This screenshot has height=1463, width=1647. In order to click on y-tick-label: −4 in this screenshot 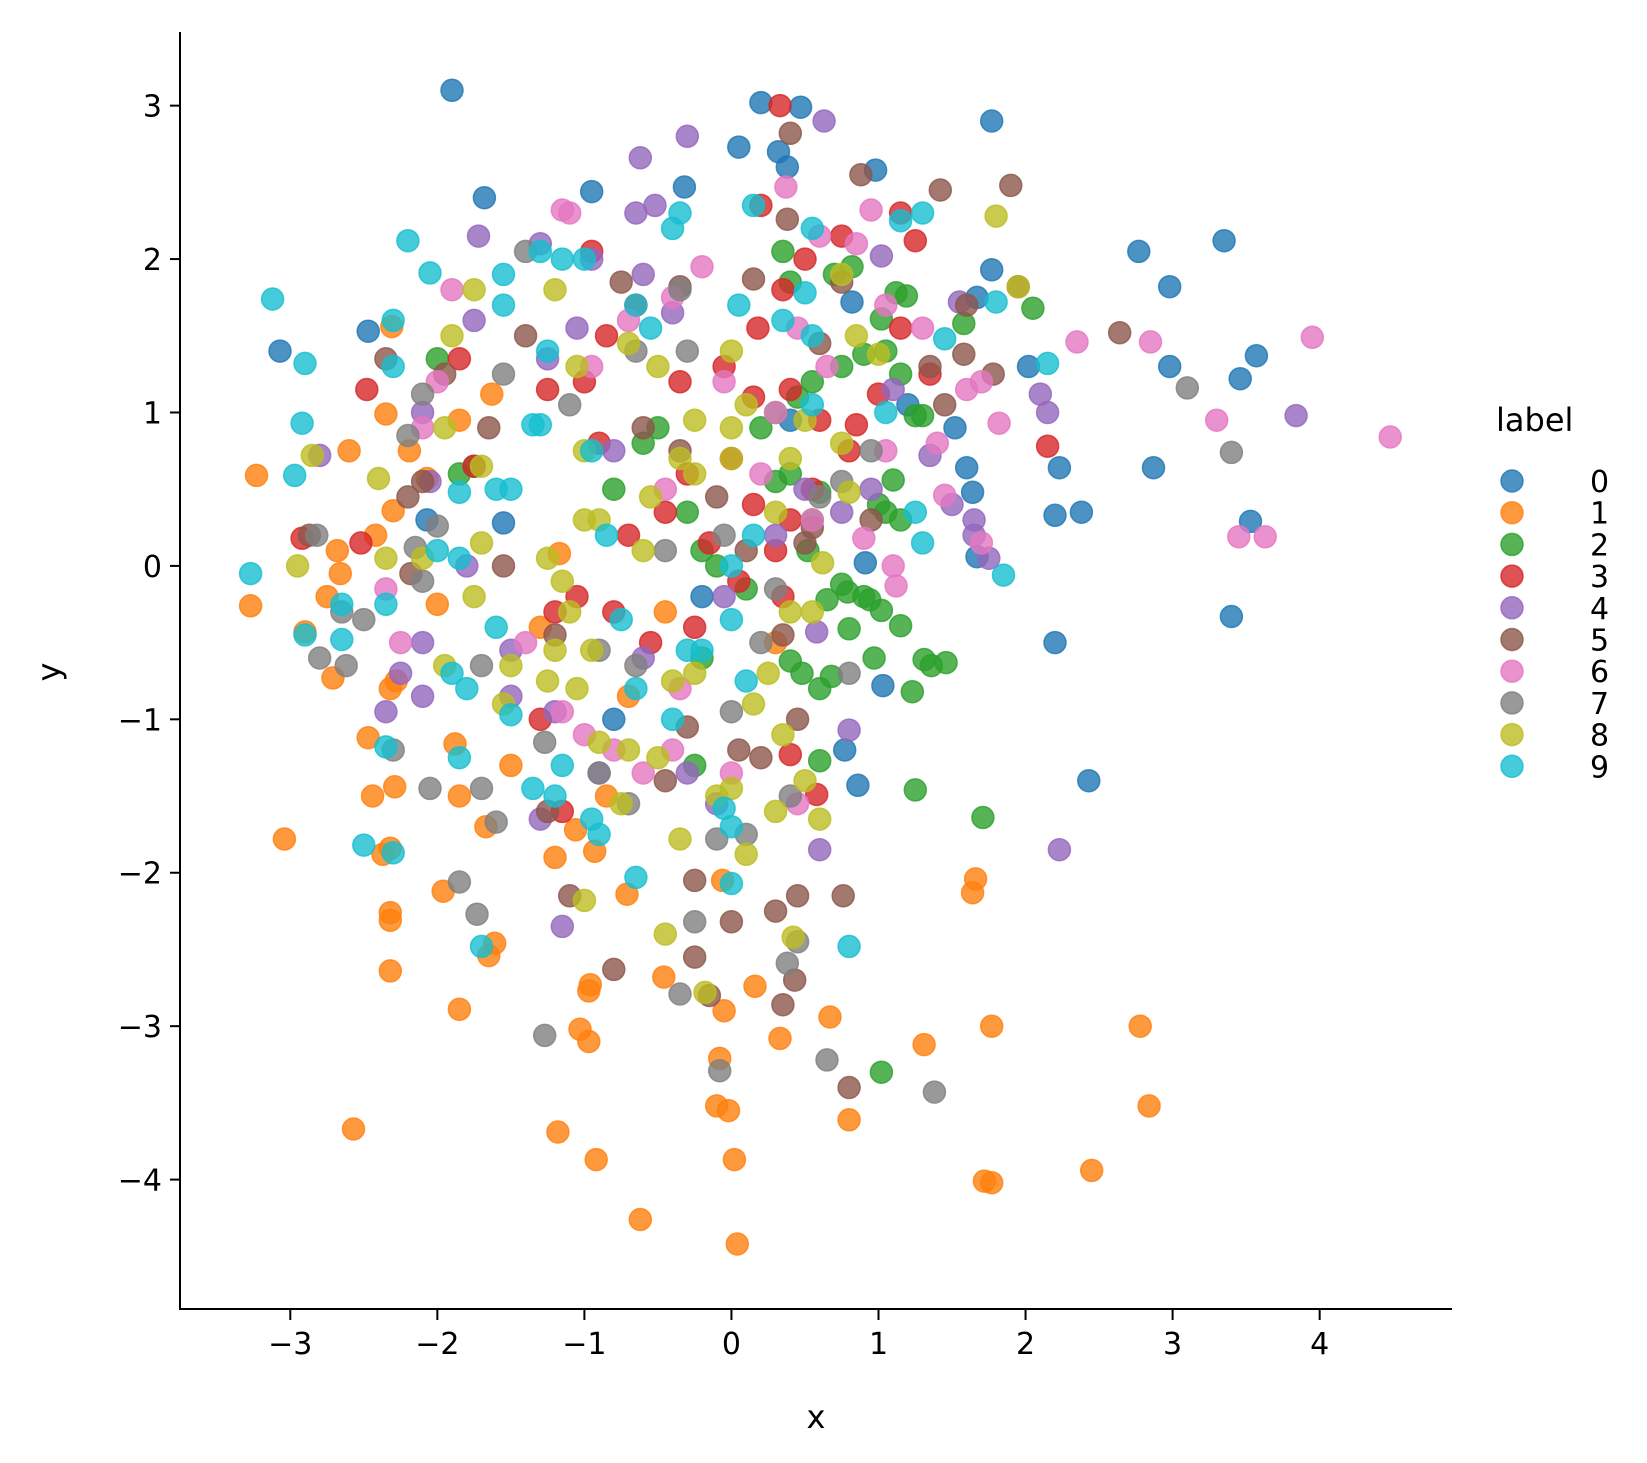, I will do `click(140, 1181)`.